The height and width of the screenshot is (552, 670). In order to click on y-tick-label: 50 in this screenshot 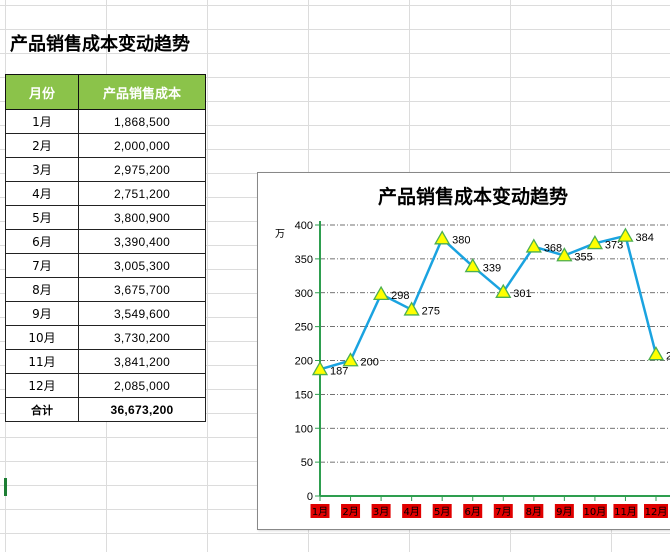, I will do `click(307, 463)`.